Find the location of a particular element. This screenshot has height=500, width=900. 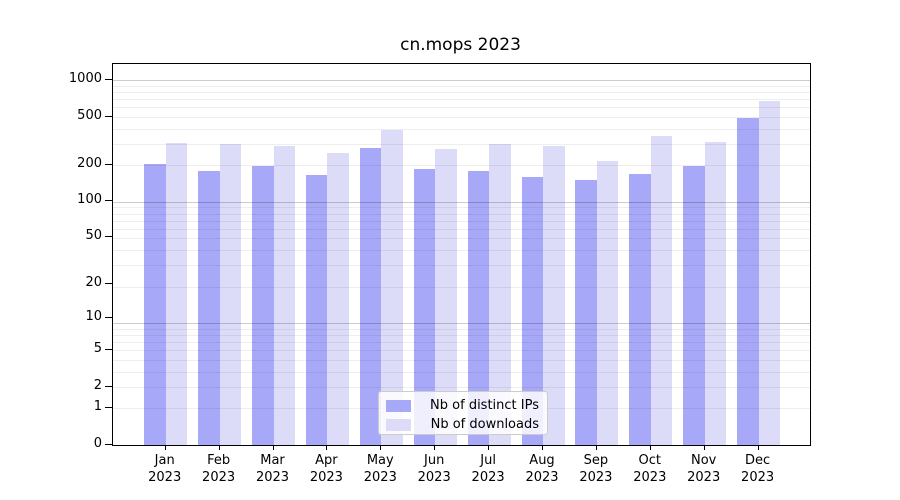

bar-downloads-nov is located at coordinates (715, 293).